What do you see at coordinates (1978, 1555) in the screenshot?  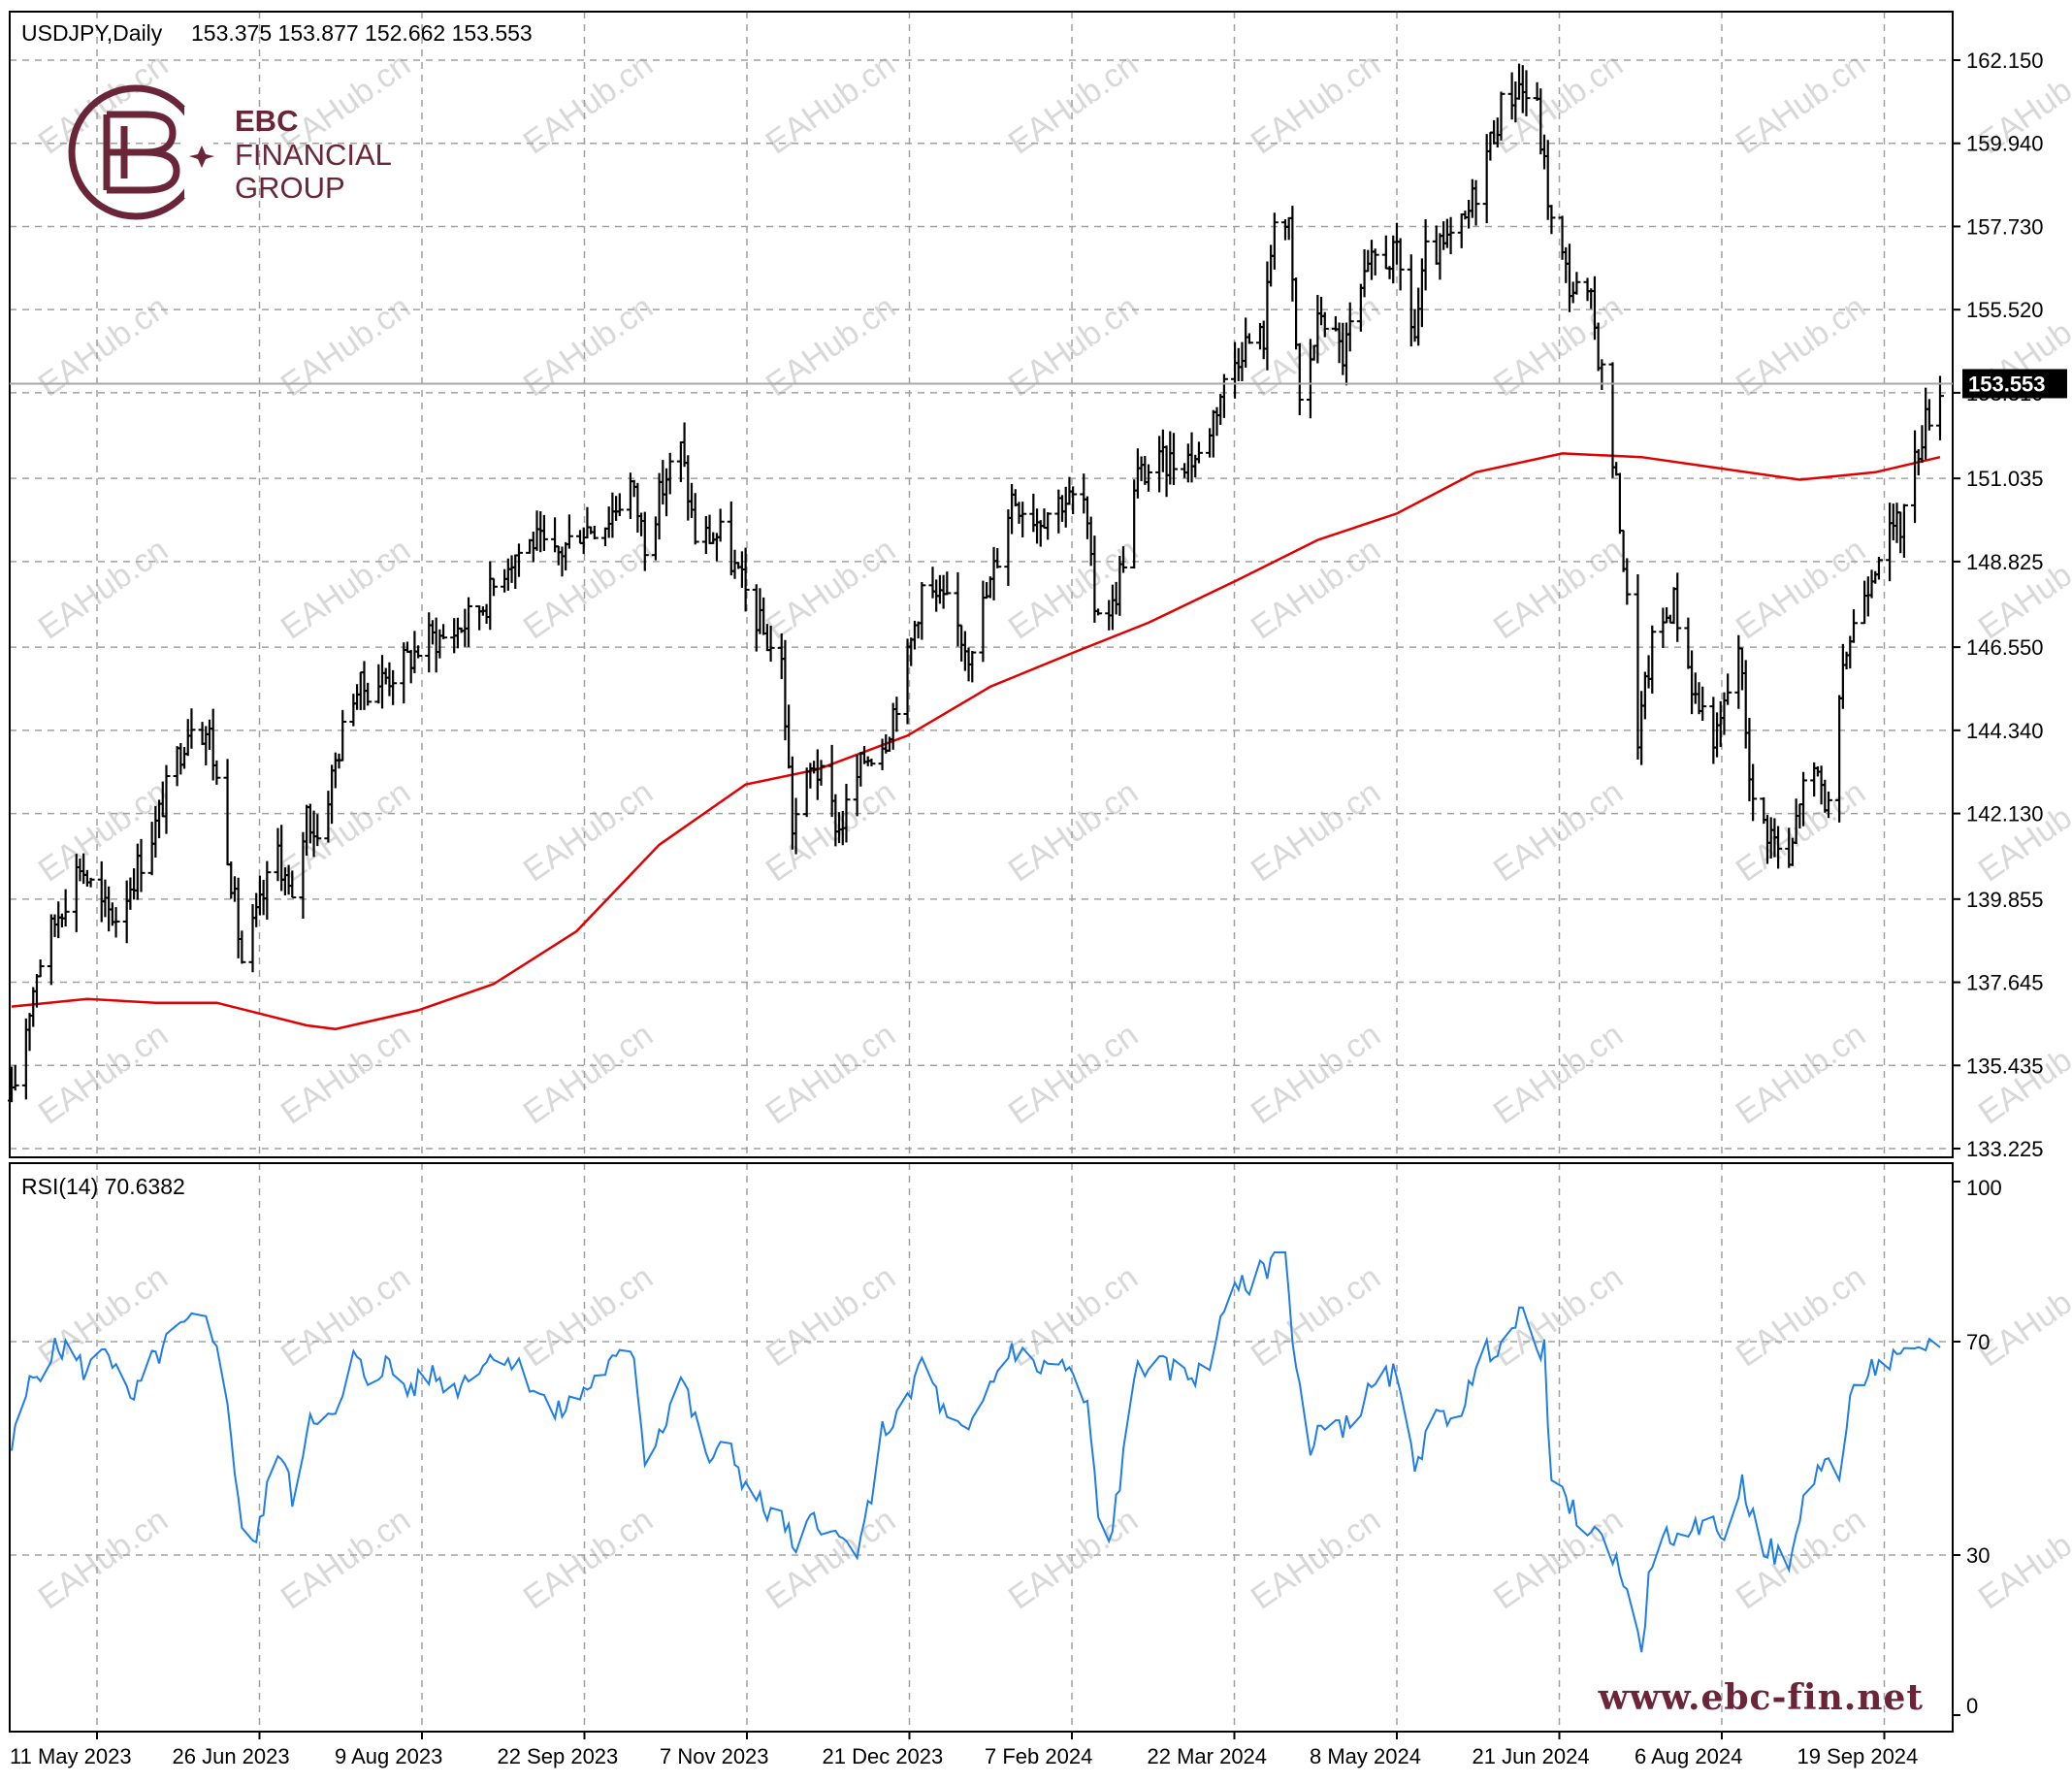 I see `rsi-tick-label: 30` at bounding box center [1978, 1555].